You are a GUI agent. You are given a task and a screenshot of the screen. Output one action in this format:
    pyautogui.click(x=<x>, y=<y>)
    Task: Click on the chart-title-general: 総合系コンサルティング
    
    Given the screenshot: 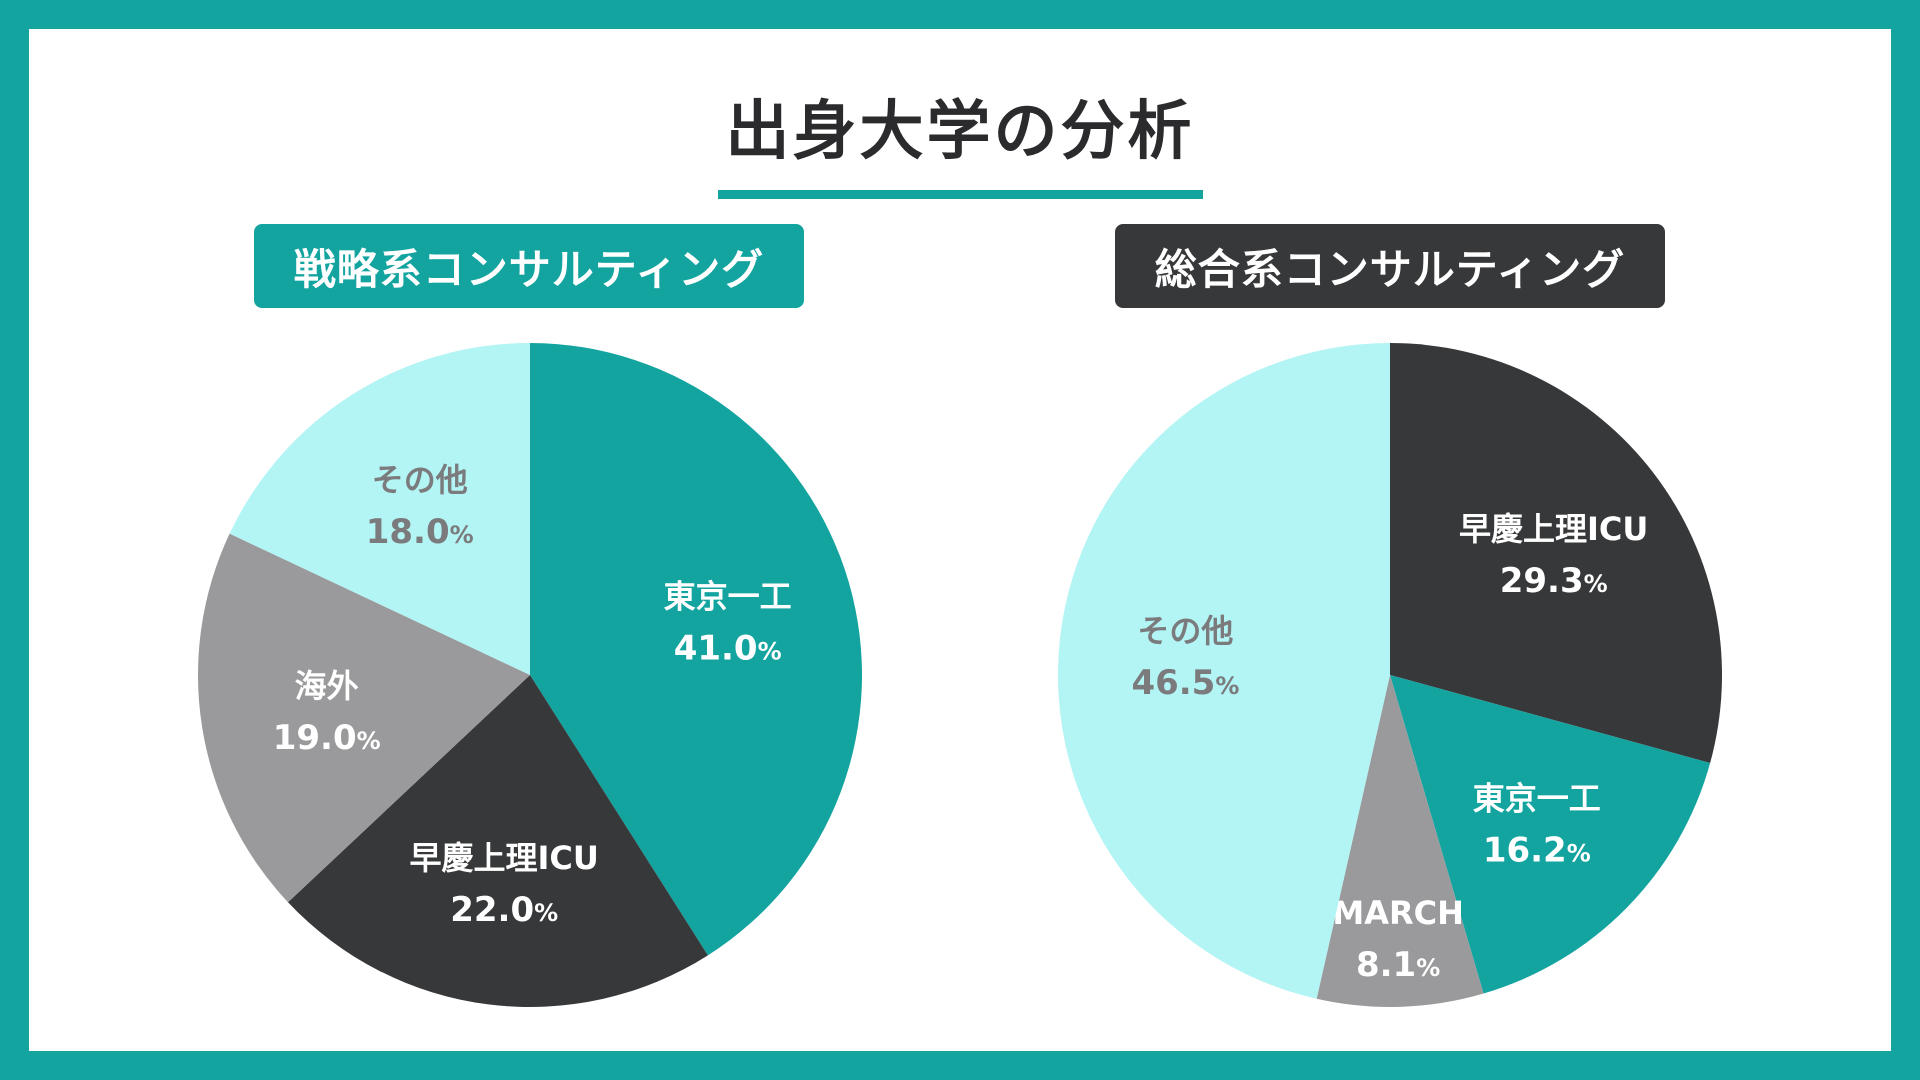 What is the action you would take?
    pyautogui.click(x=1390, y=266)
    